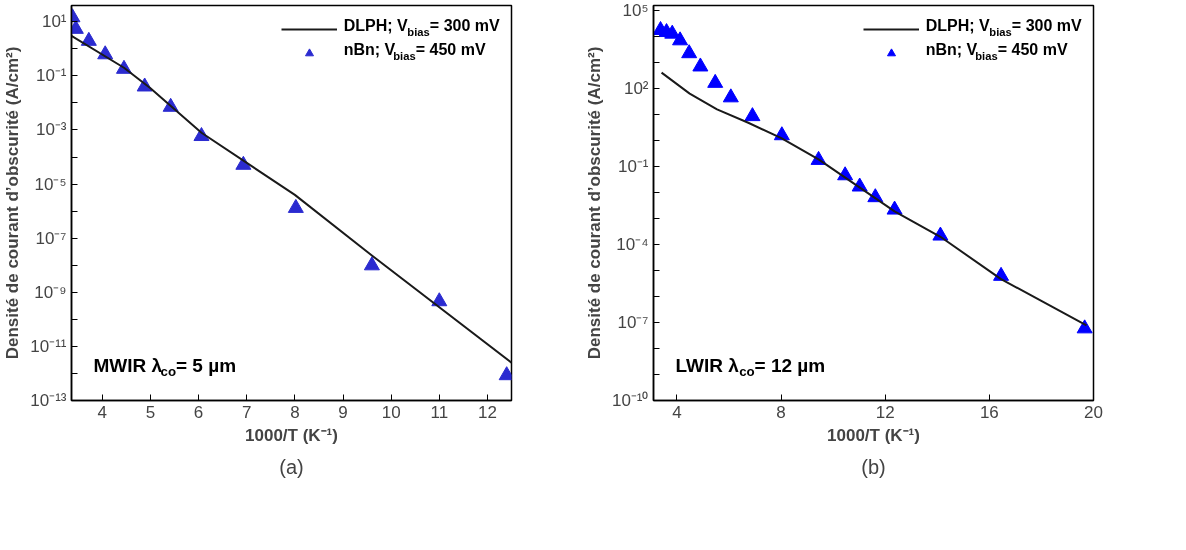 Image resolution: width=1186 pixels, height=550 pixels. Describe the element at coordinates (50, 292) in the screenshot. I see `y-tick-label: 10⁻⁹` at that location.